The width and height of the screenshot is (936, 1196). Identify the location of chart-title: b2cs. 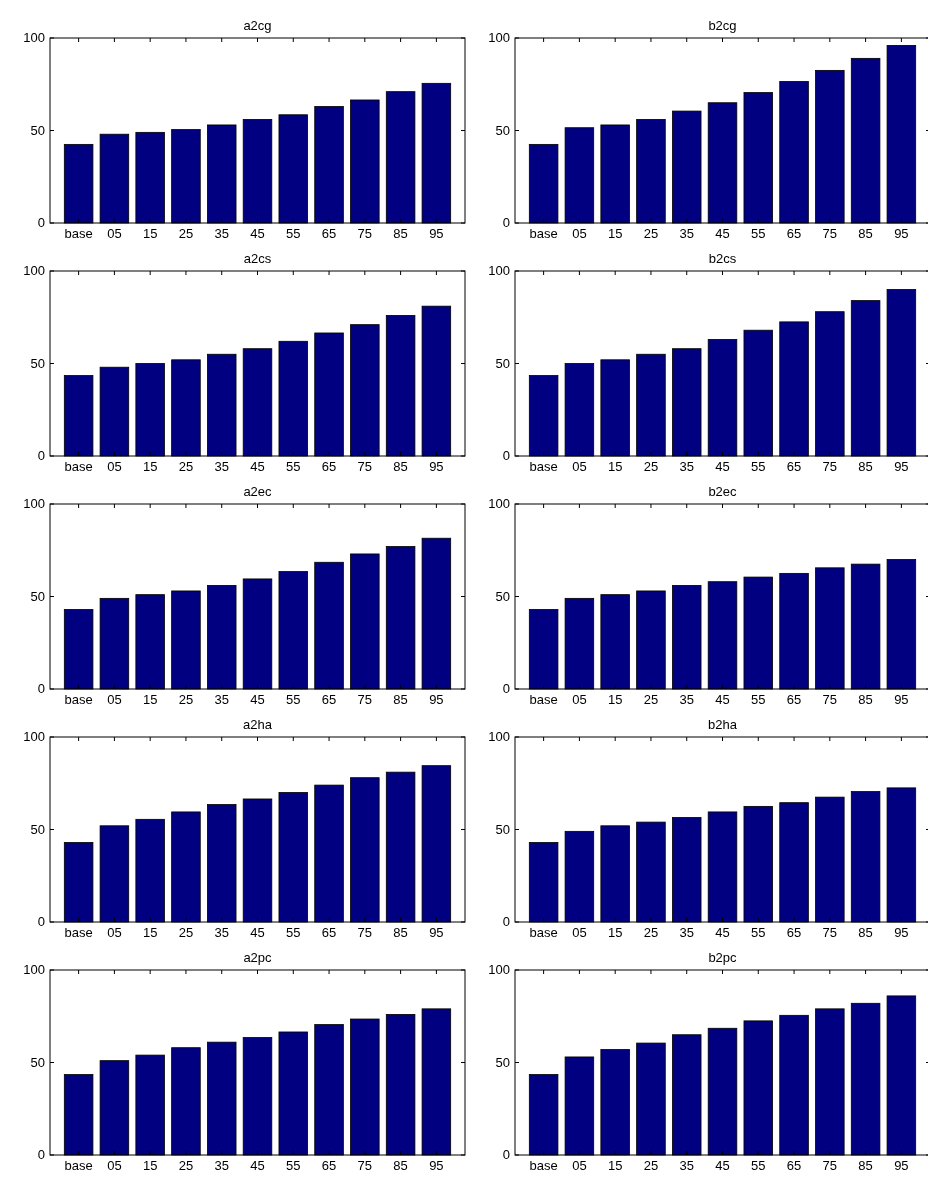
(722, 258).